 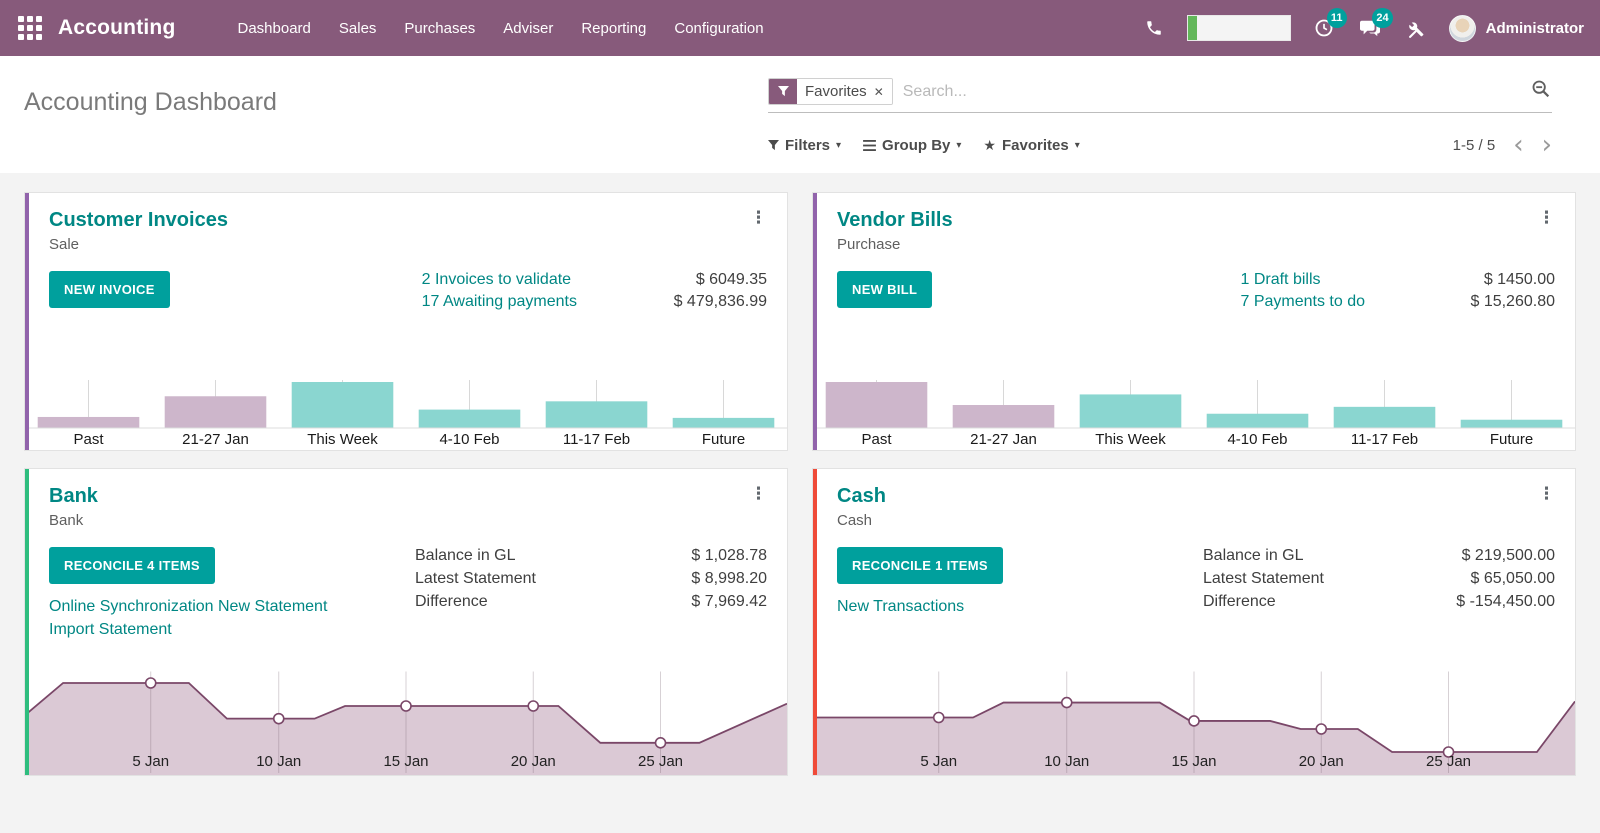 I want to click on payments-to-do-amount: $ 15,260.80, so click(x=1512, y=301).